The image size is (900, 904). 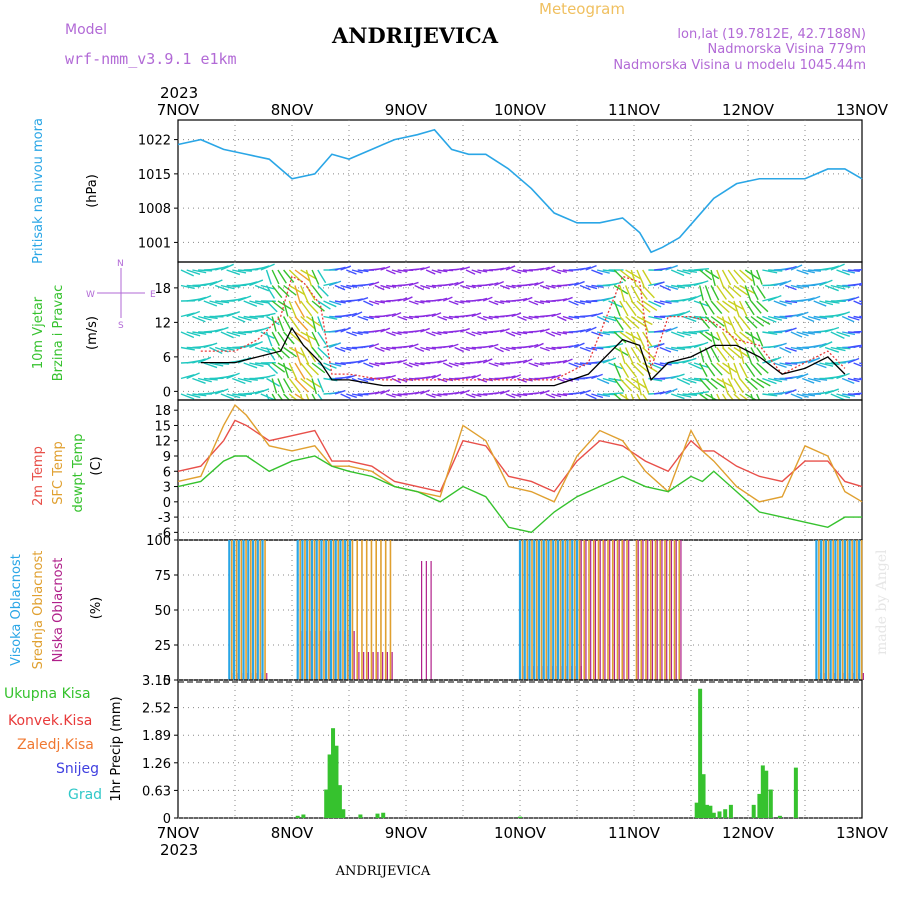 What do you see at coordinates (38, 610) in the screenshot?
I see `cloud-ylabel-mid: Srednja Oblacnost` at bounding box center [38, 610].